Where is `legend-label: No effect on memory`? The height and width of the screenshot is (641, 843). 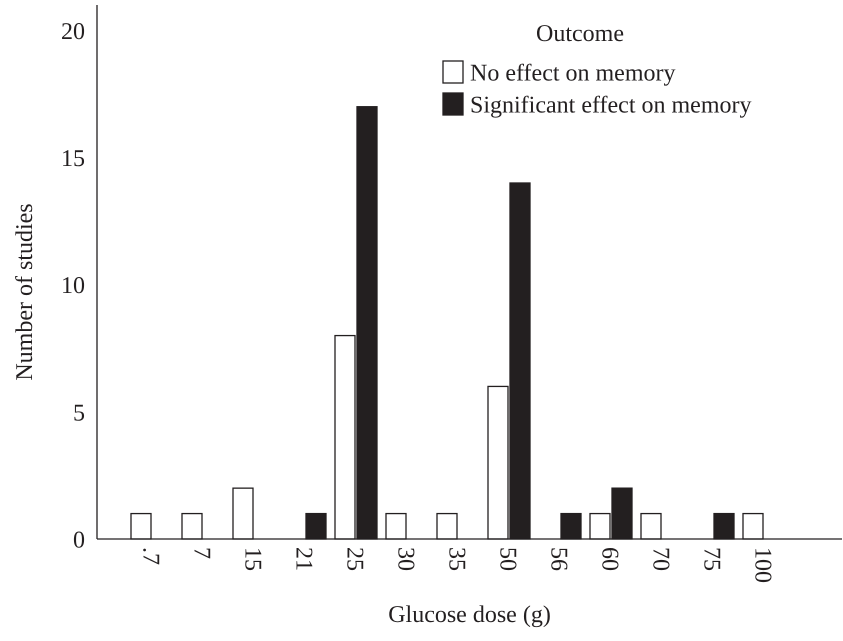
legend-label: No effect on memory is located at coordinates (573, 73).